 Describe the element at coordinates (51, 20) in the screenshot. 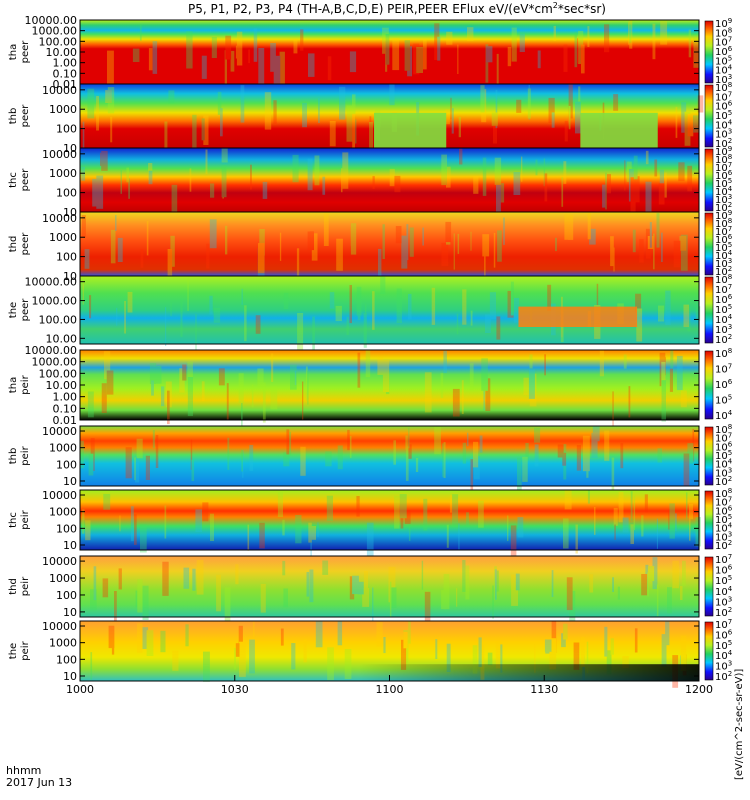

I see `ytick-label: 10000.00` at that location.